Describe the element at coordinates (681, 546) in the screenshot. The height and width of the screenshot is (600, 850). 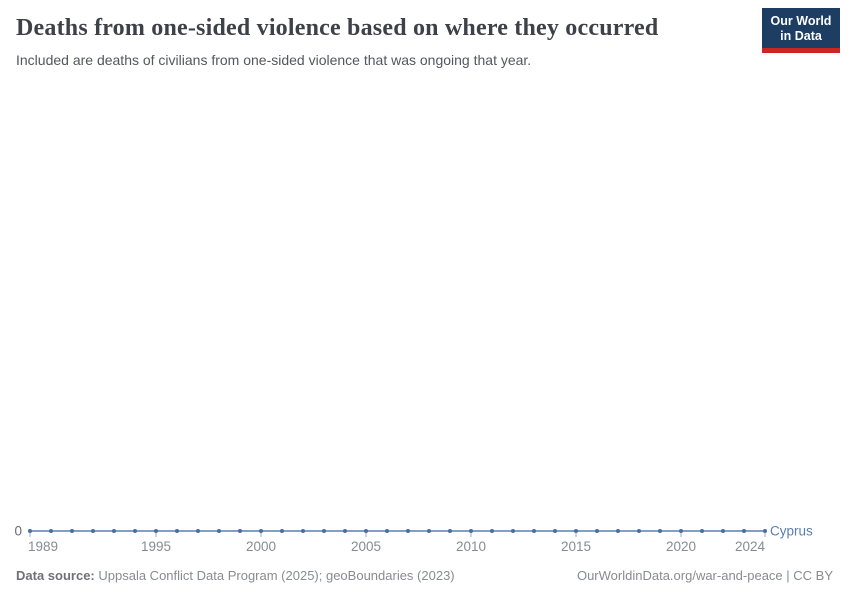
I see `x-axis-tick-label: 2020` at that location.